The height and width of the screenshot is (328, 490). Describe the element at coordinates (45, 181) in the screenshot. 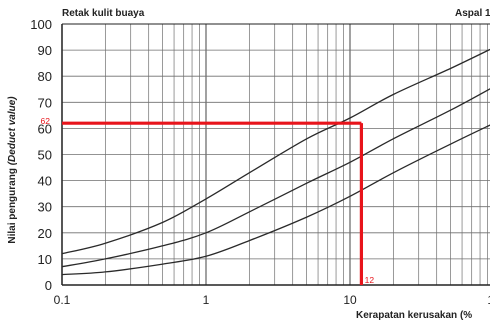

I see `y-tick-label: 40` at that location.